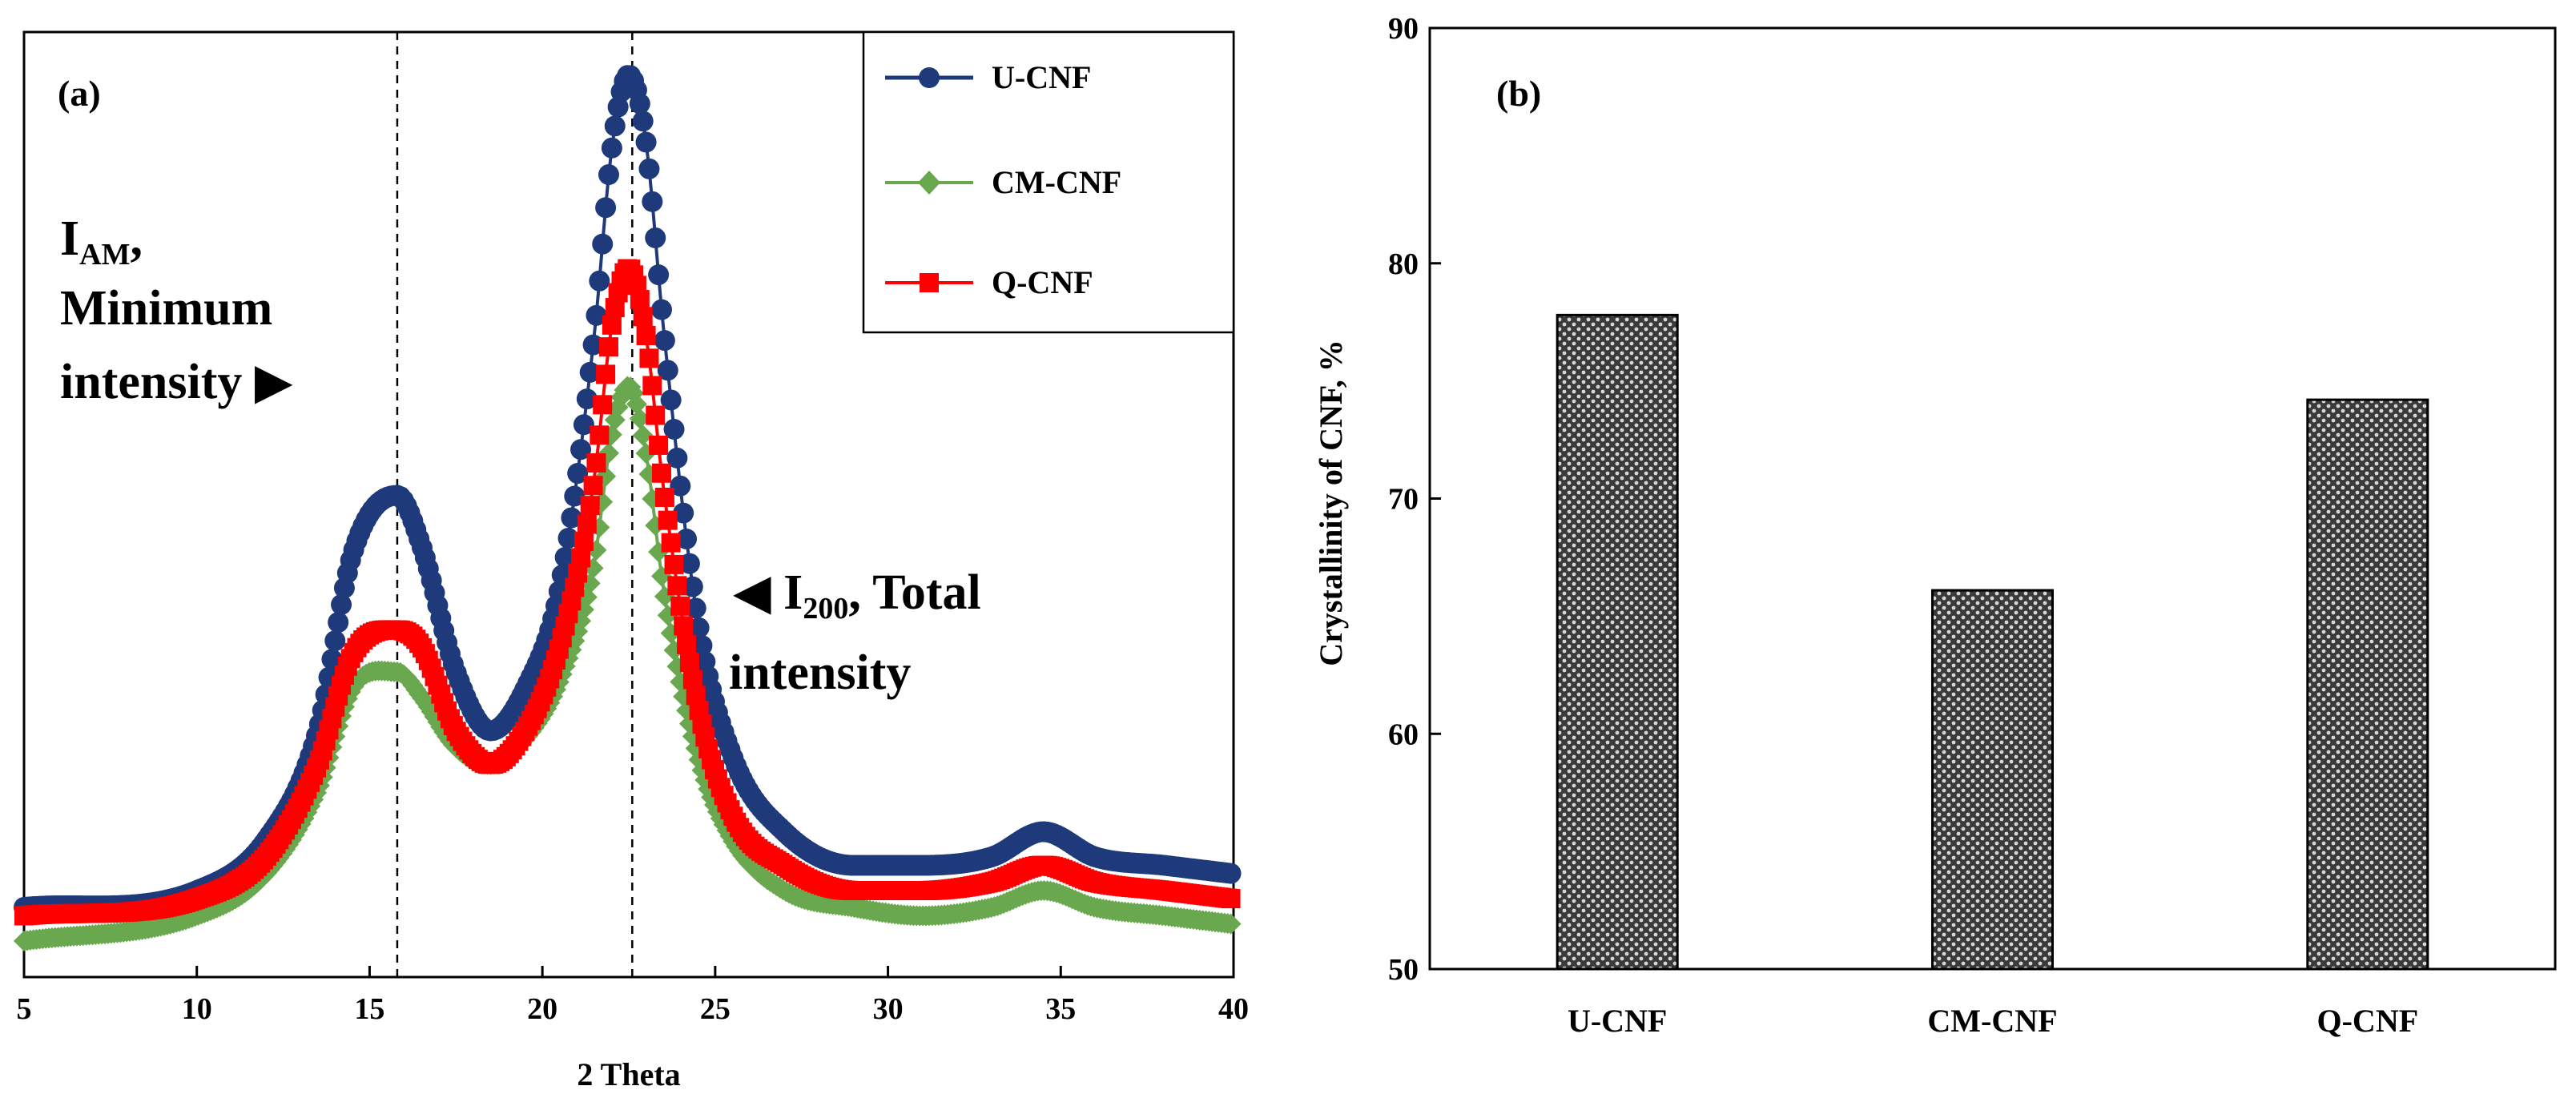 Image resolution: width=2576 pixels, height=1098 pixels. I want to click on legend-label-cm-cnf: CM-CNF, so click(1056, 182).